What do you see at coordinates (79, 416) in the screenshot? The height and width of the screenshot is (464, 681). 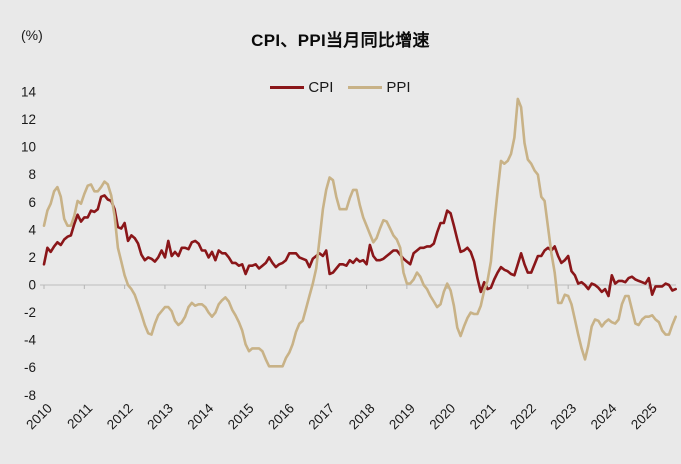 I see `x-tick-label: 2011` at bounding box center [79, 416].